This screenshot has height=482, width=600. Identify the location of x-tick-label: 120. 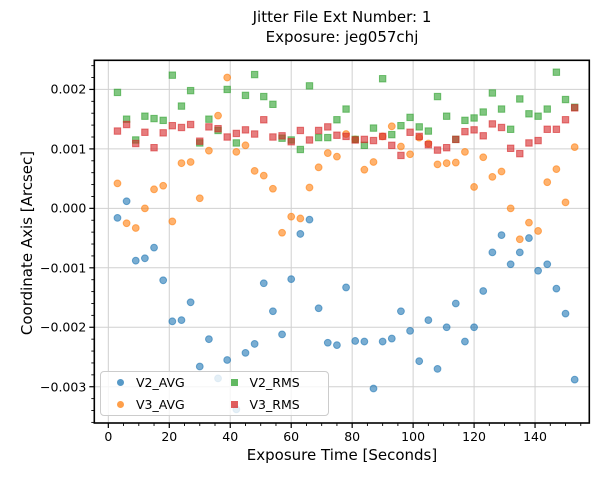
(474, 436).